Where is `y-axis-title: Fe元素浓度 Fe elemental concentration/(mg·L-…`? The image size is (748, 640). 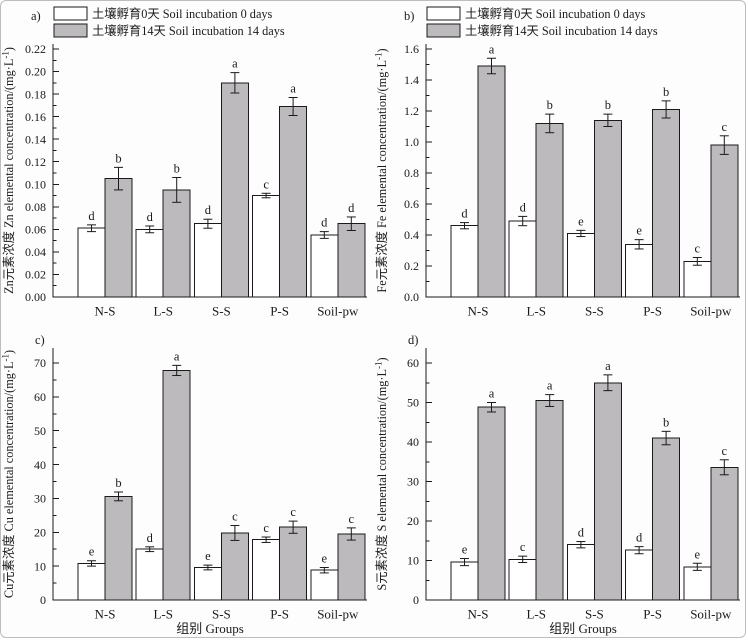 y-axis-title: Fe元素浓度 Fe elemental concentration/(mg·L-… is located at coordinates (381, 170).